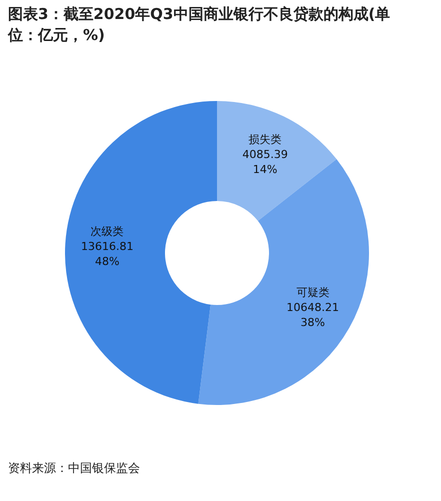  What do you see at coordinates (313, 314) in the screenshot?
I see `data-label: 10648.21 38%` at bounding box center [313, 314].